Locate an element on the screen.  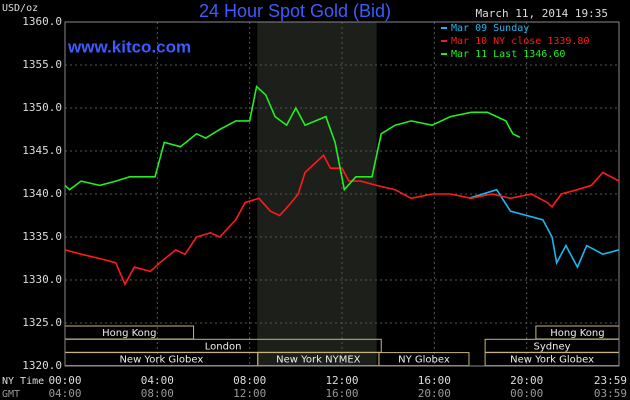
y-tick-label: 1330.0 is located at coordinates (42, 279).